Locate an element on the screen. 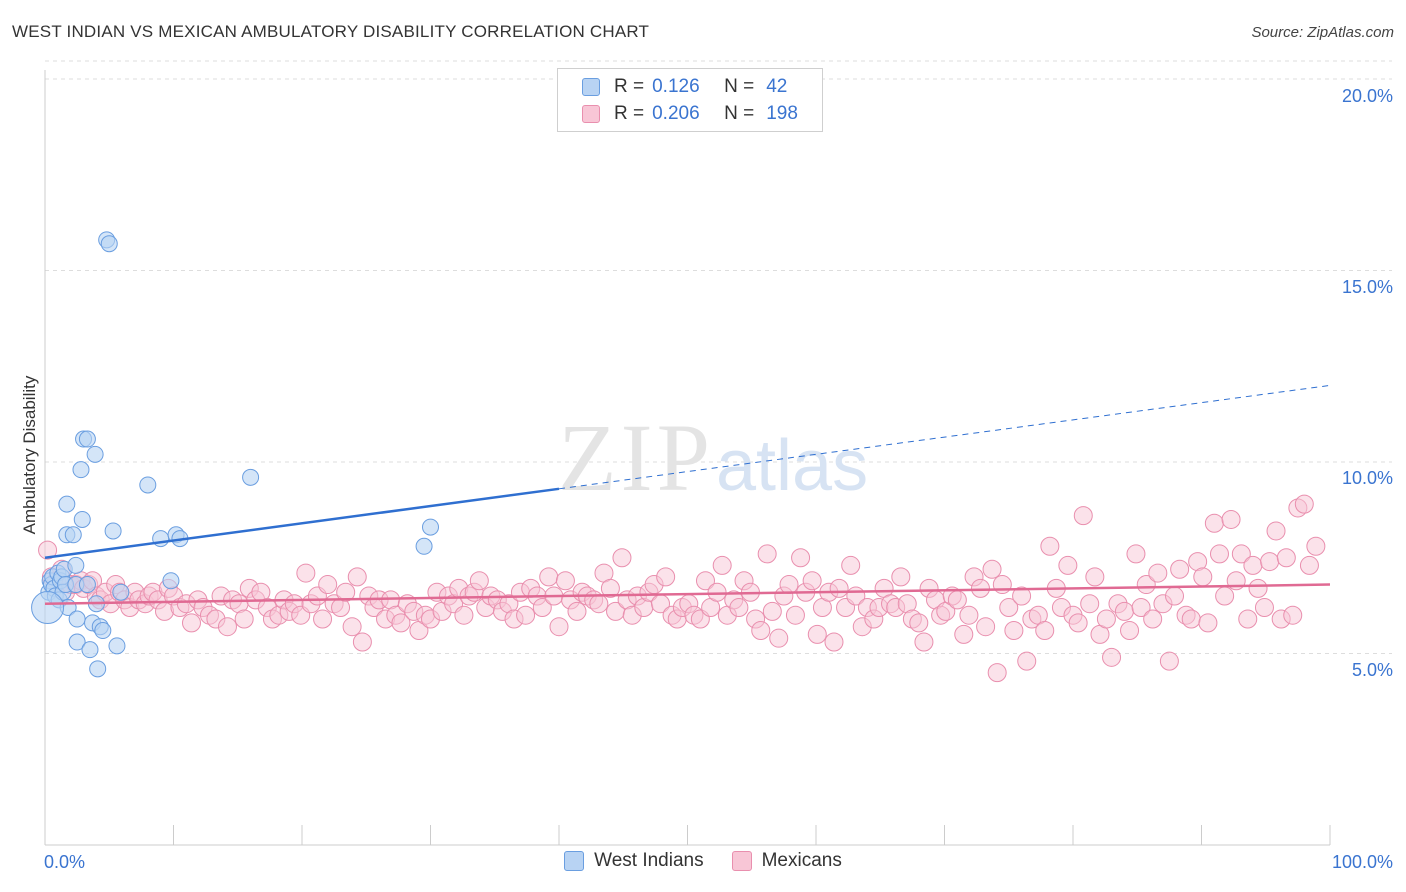 This screenshot has height=892, width=1406. series-legend: West Indians Mexicans is located at coordinates (703, 861).